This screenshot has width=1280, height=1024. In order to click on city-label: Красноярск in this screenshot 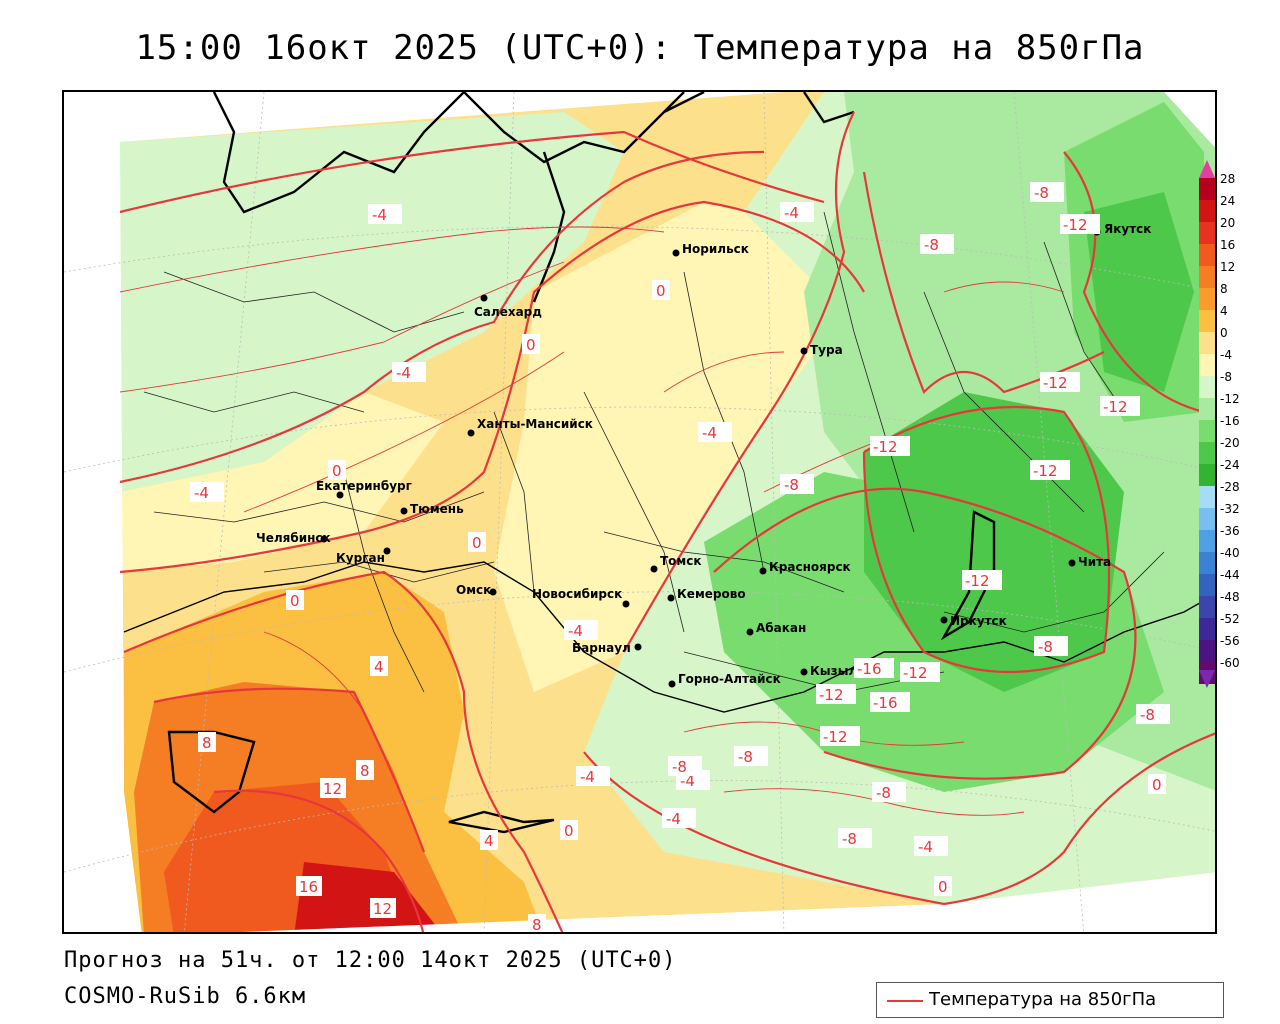, I will do `click(810, 567)`.